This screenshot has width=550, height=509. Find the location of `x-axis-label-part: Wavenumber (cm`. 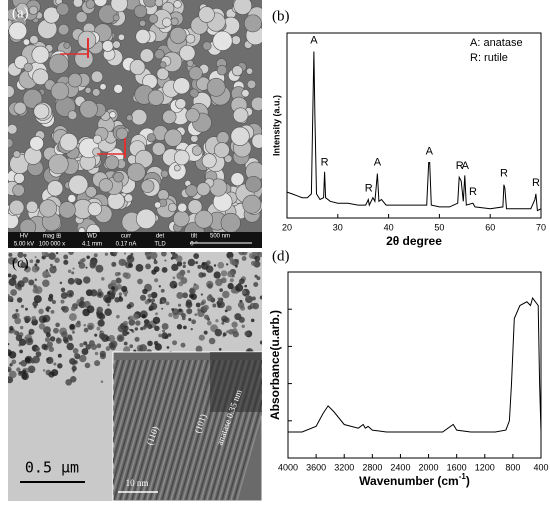

x-axis-label-part: Wavenumber (cm is located at coordinates (409, 481).